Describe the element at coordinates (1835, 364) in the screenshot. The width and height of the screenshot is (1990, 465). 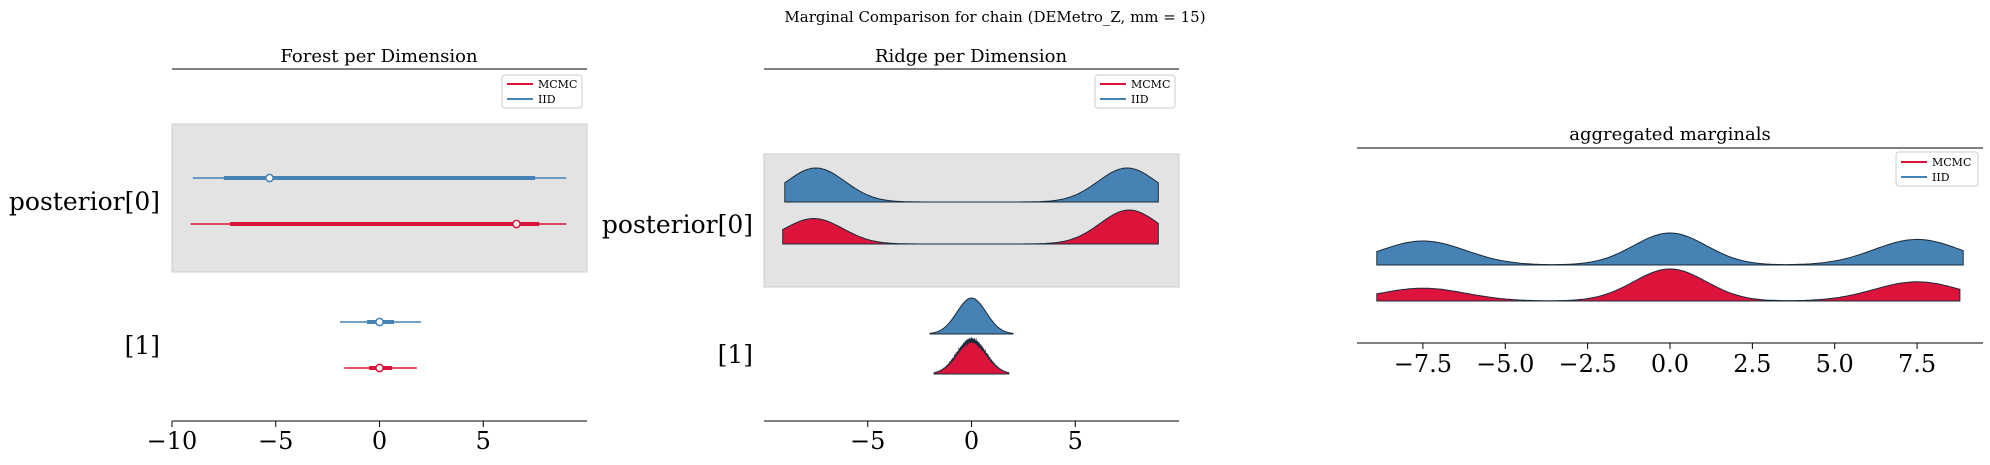
I see `x-tick-label: 5.0` at that location.